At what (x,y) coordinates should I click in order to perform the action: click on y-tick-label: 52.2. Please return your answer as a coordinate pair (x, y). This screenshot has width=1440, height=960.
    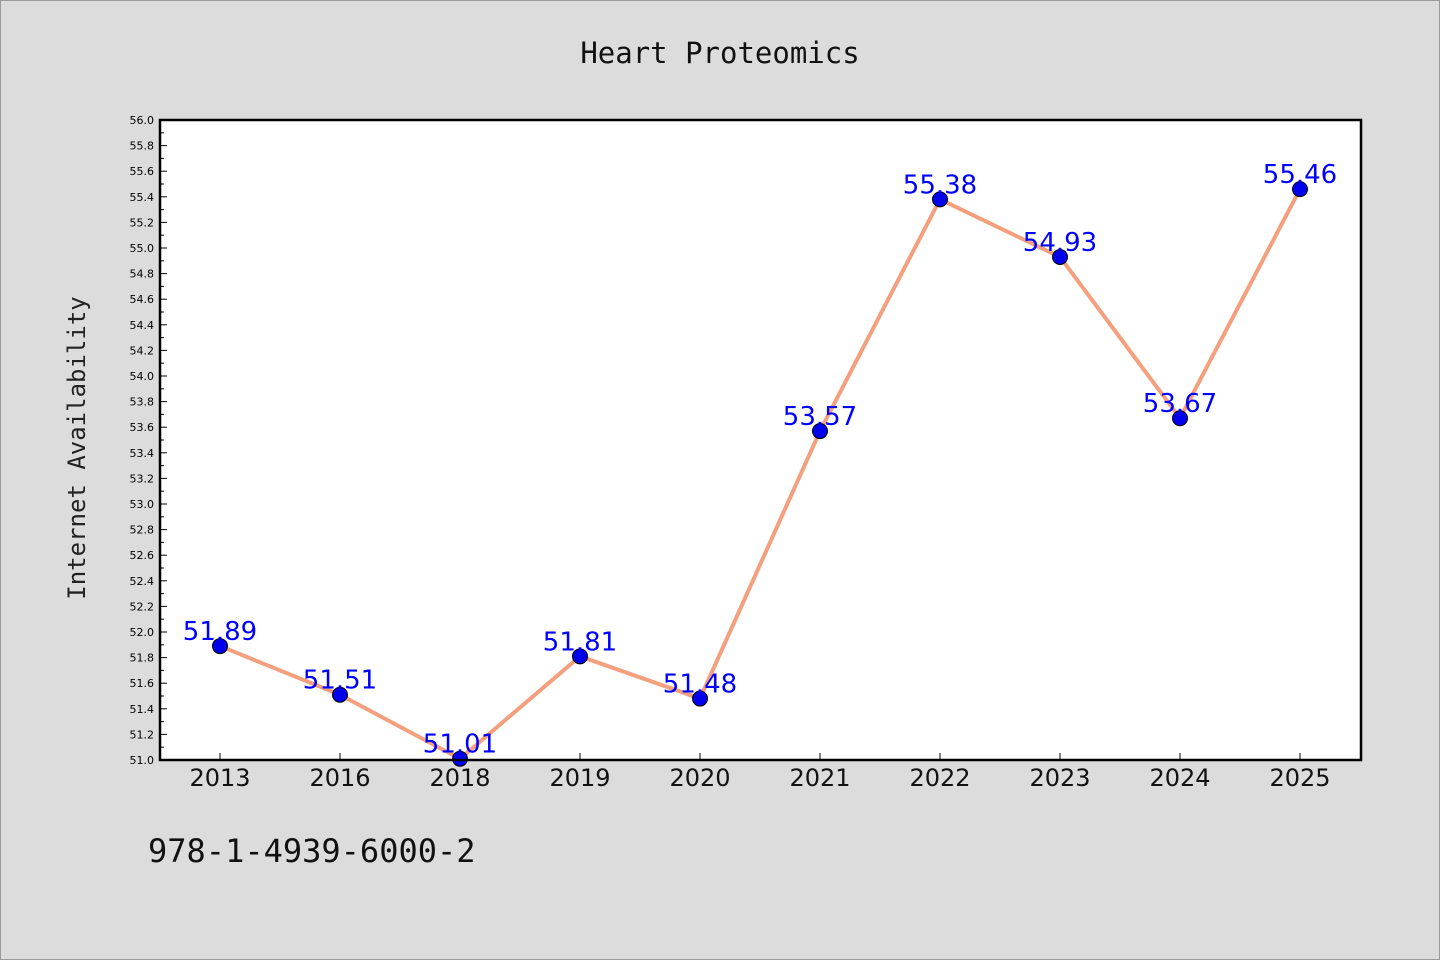
    Looking at the image, I should click on (142, 606).